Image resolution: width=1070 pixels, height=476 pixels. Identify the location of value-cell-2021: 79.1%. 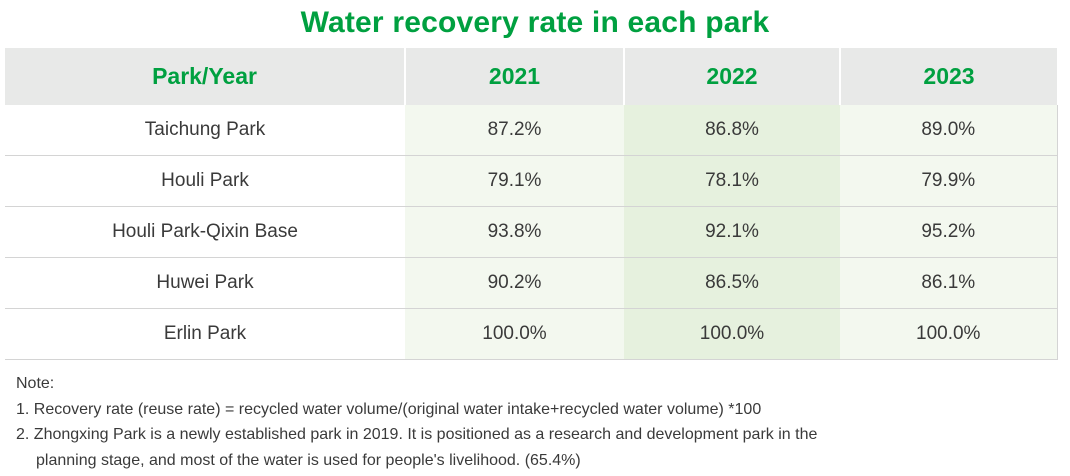
(514, 181).